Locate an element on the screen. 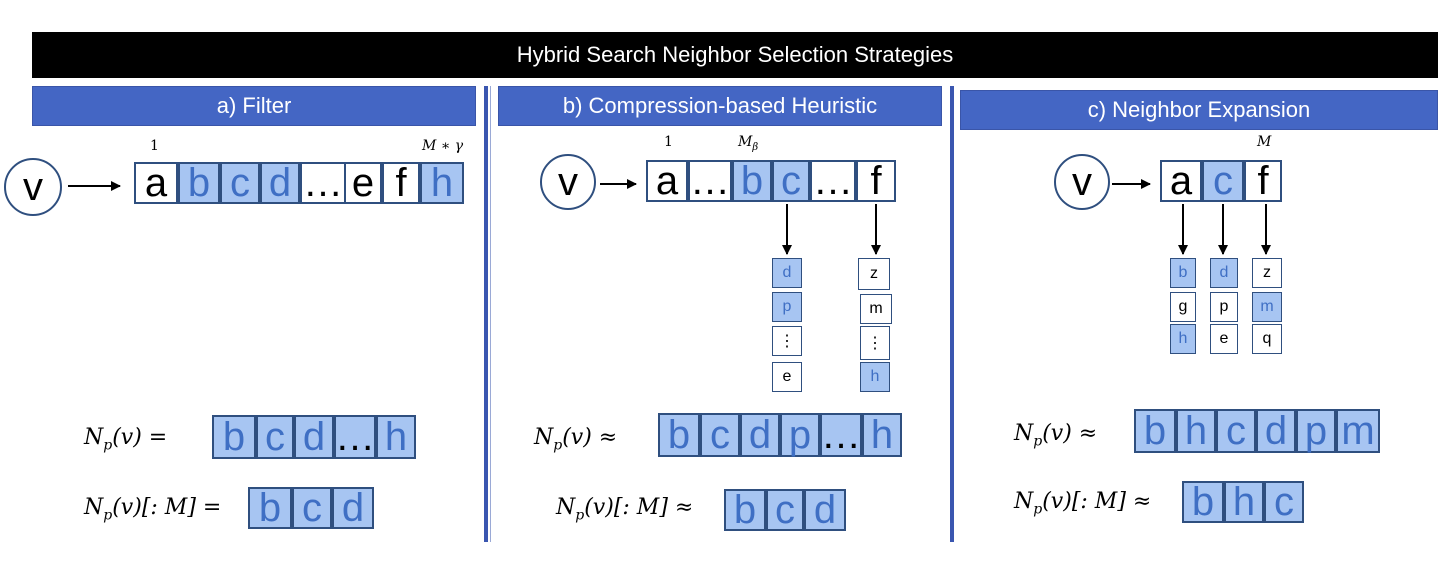  panel-b-formula-1: Np(v) ≈ is located at coordinates (576, 439).